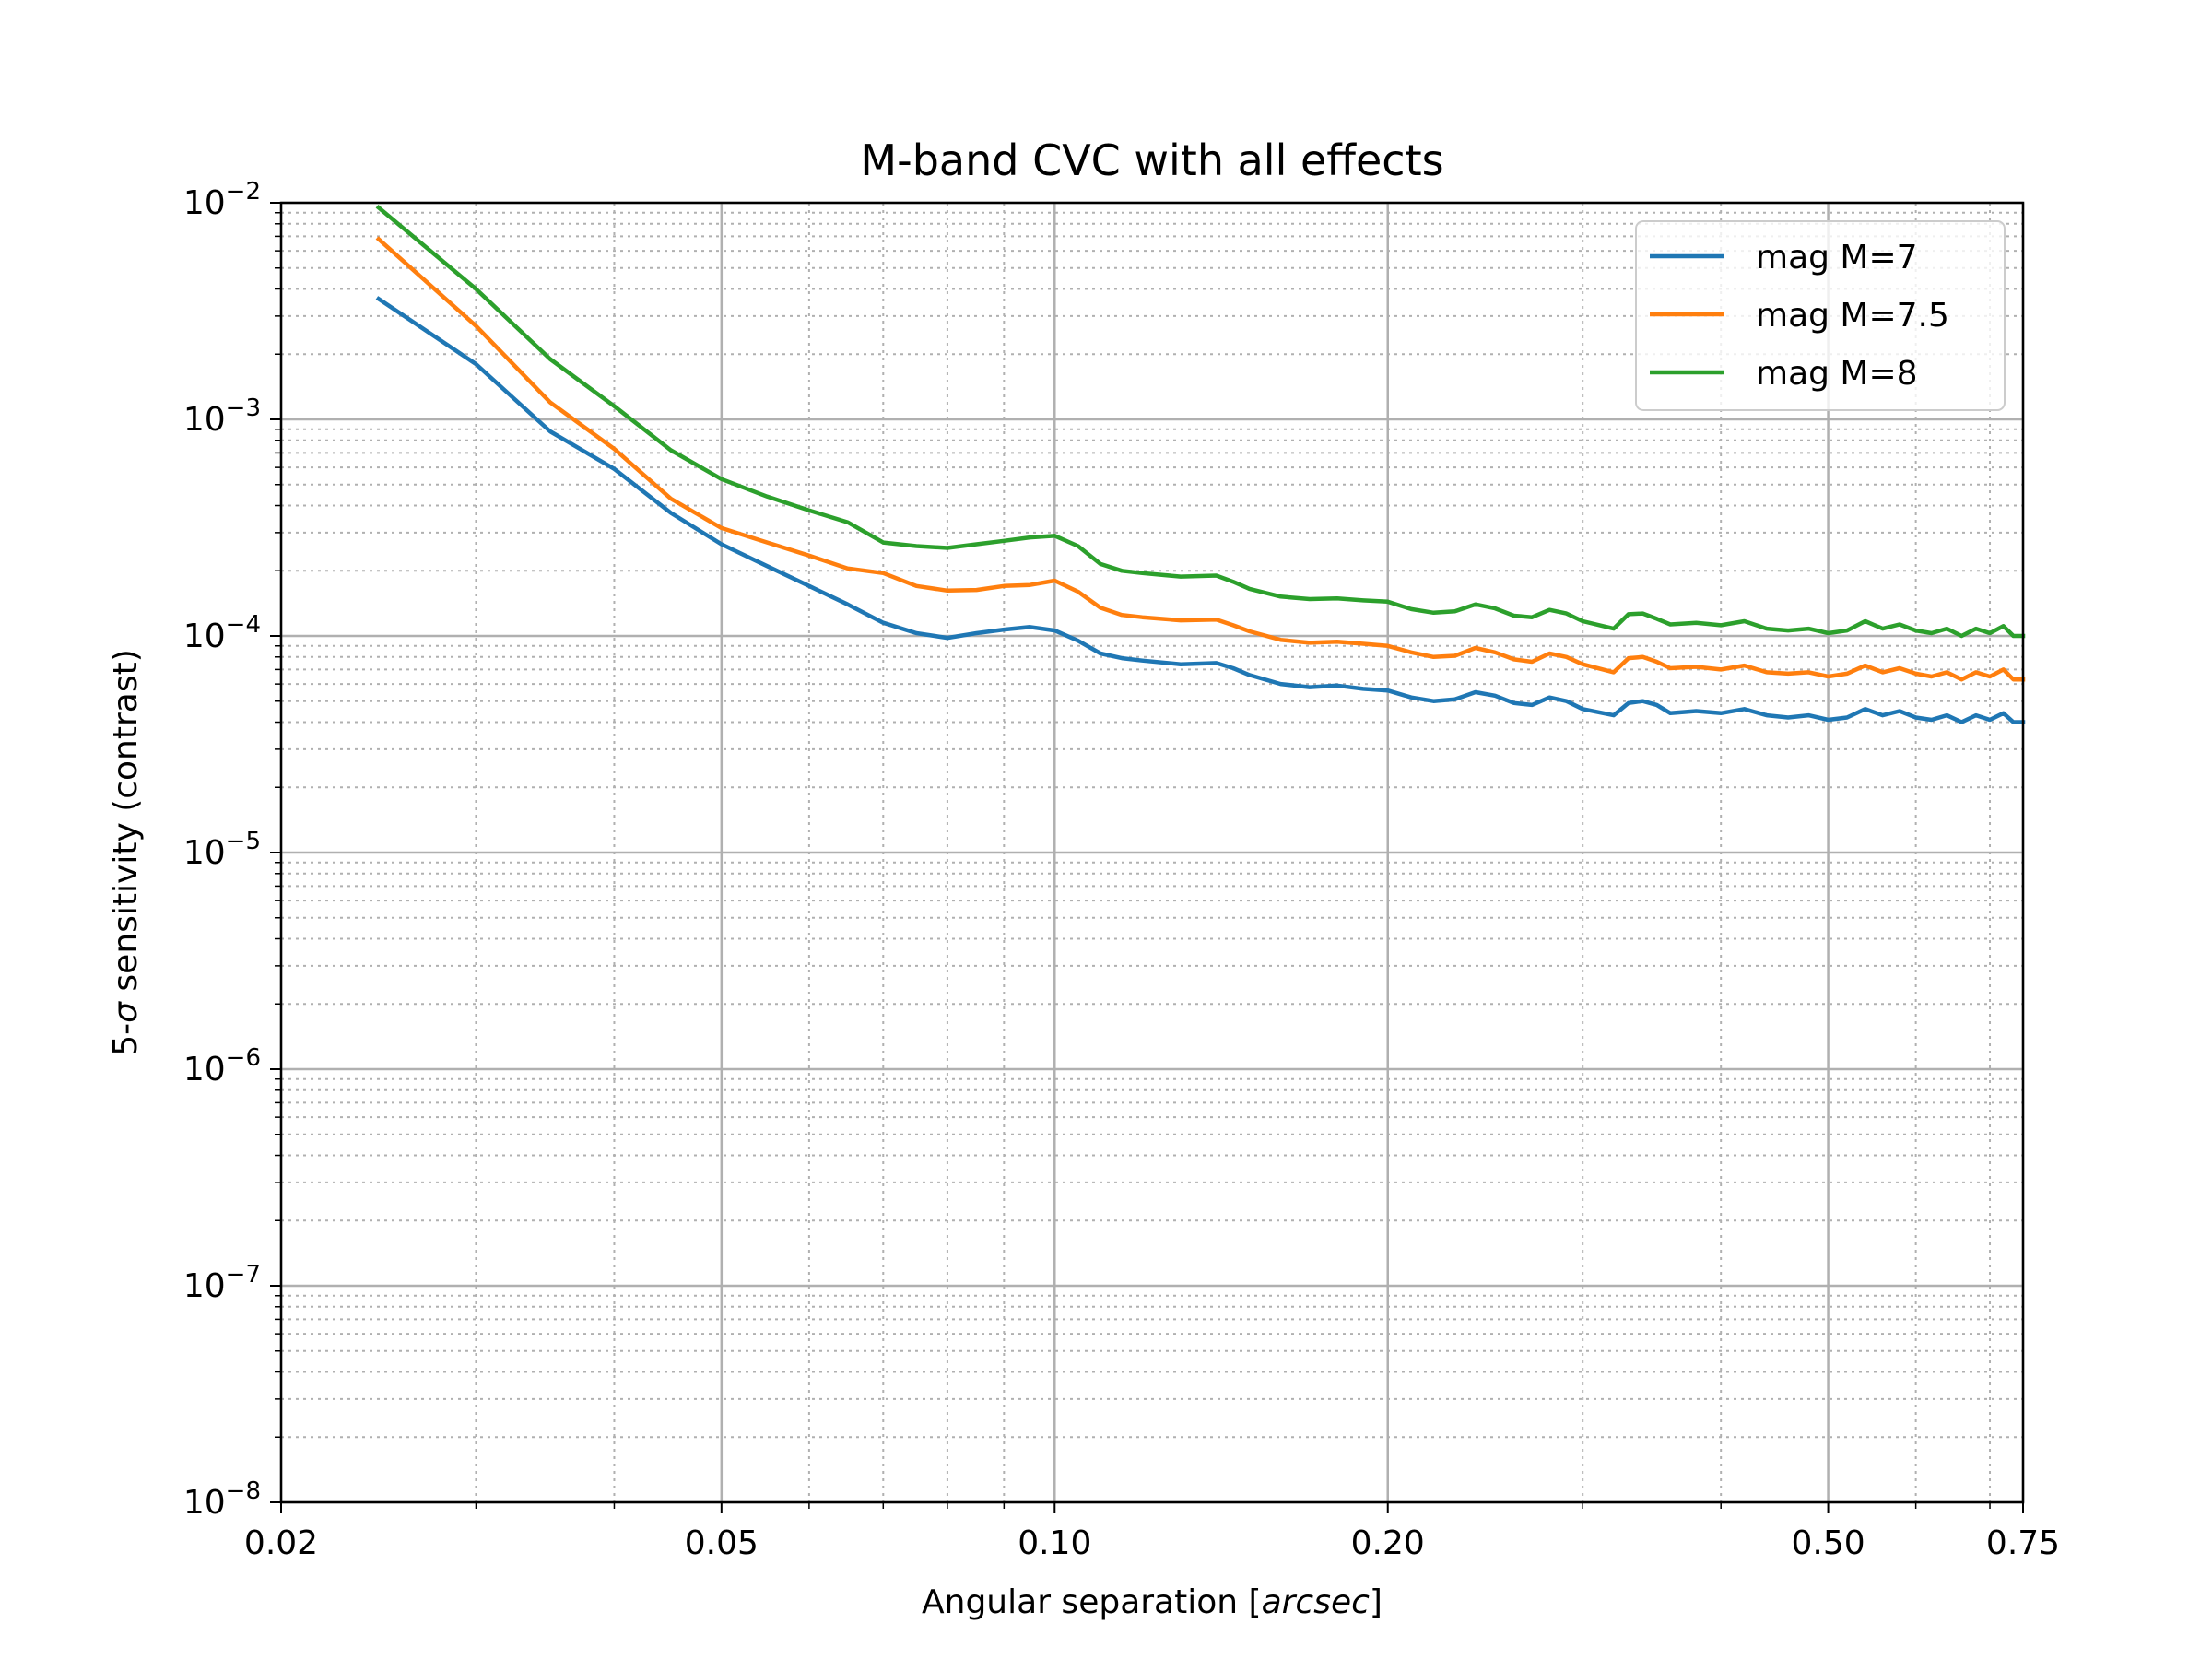 The image size is (2212, 1659). I want to click on legend-label-1: mag M=7, so click(1837, 257).